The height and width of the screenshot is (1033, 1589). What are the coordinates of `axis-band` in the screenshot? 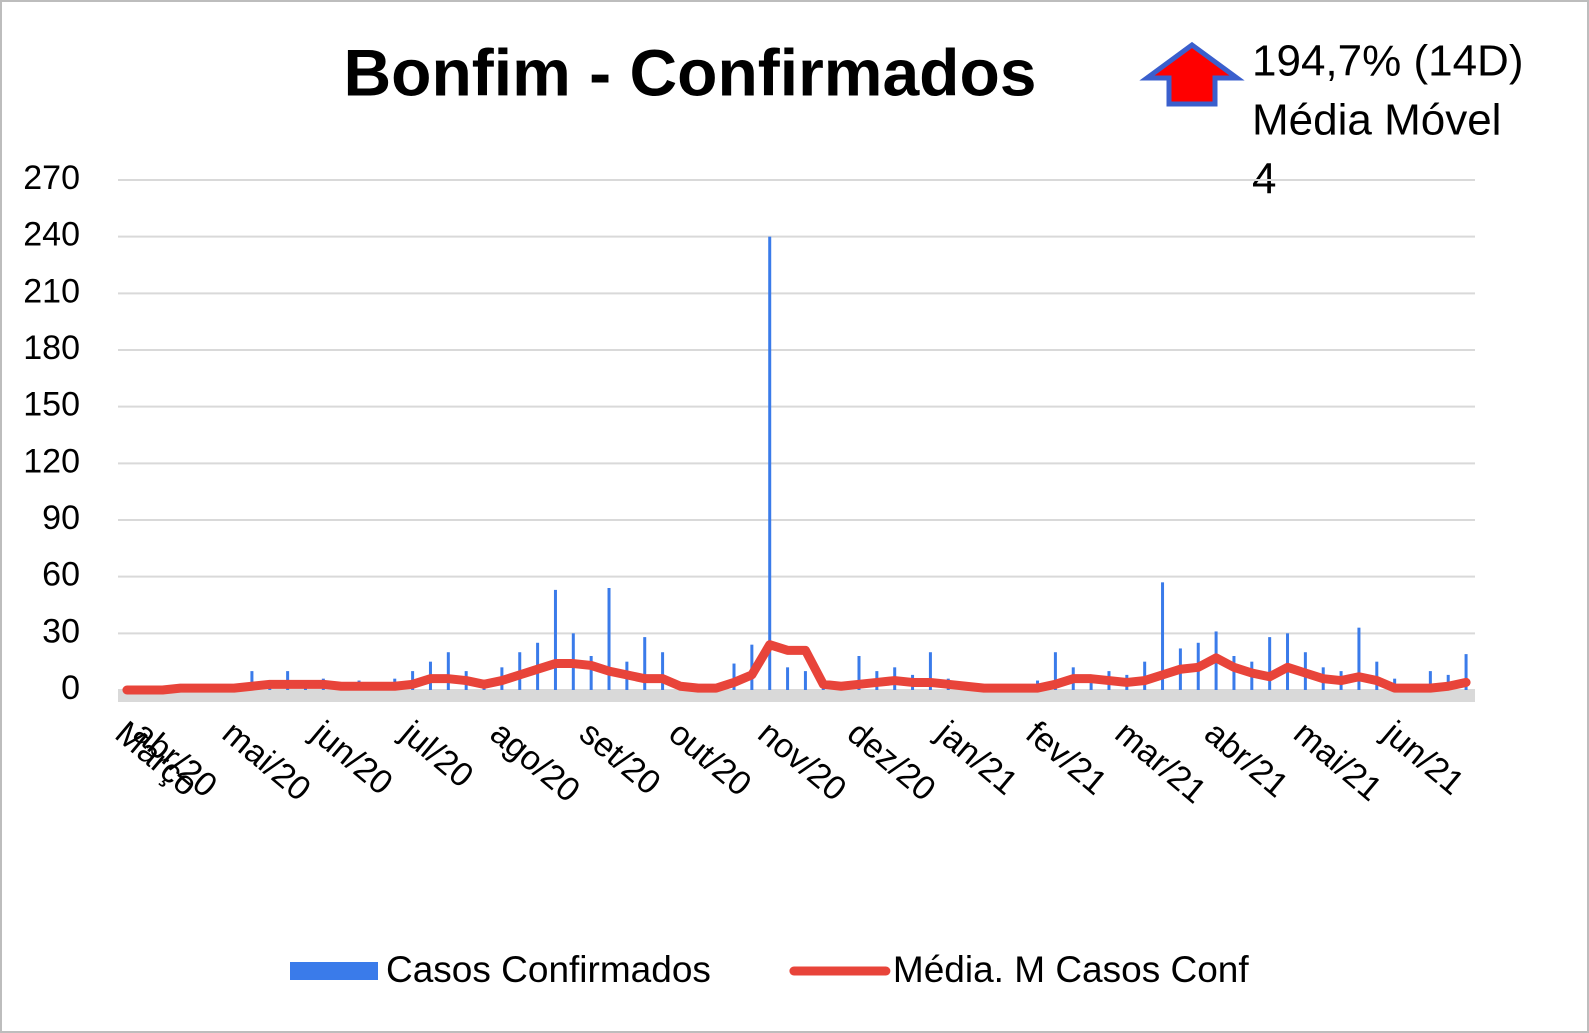 It's located at (796, 696).